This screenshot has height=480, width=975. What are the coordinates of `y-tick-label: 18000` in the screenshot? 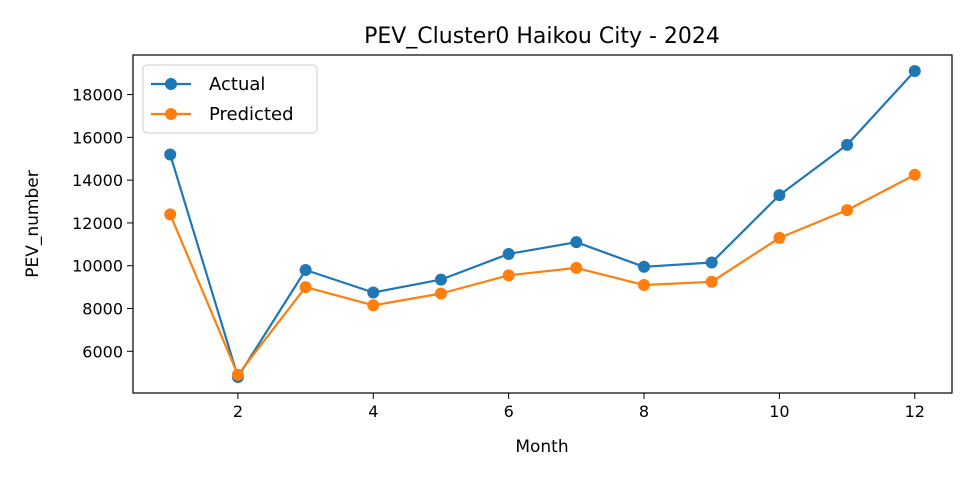 It's located at (97, 95).